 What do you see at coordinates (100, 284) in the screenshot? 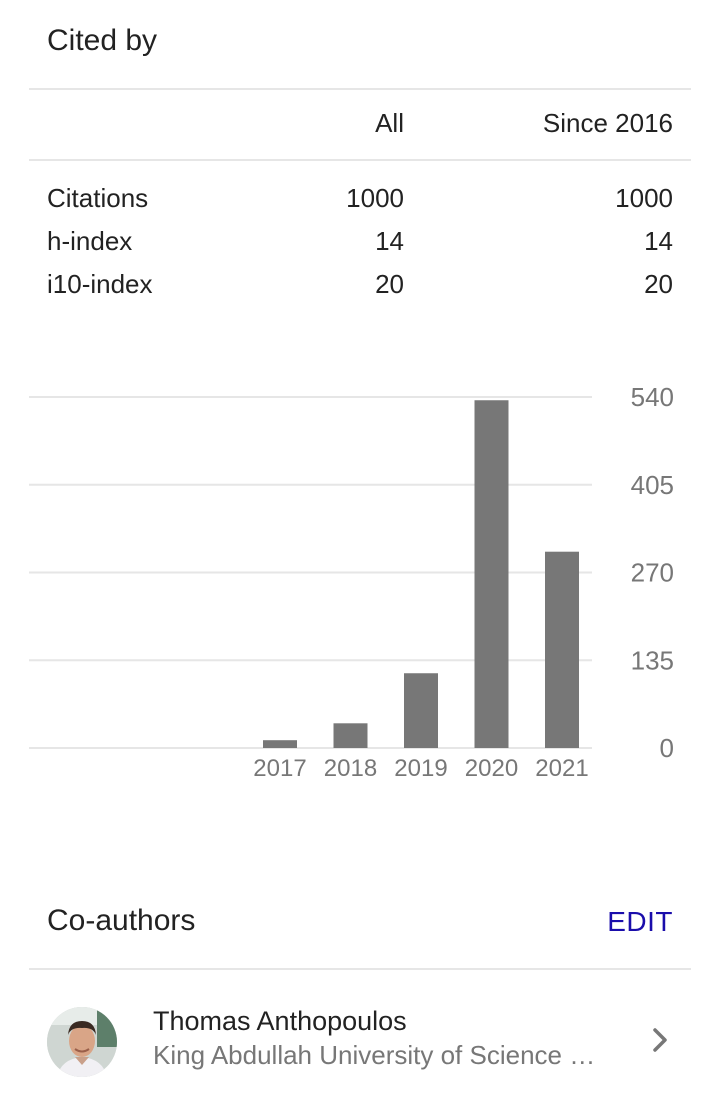
I see `metric-label: i10-index` at bounding box center [100, 284].